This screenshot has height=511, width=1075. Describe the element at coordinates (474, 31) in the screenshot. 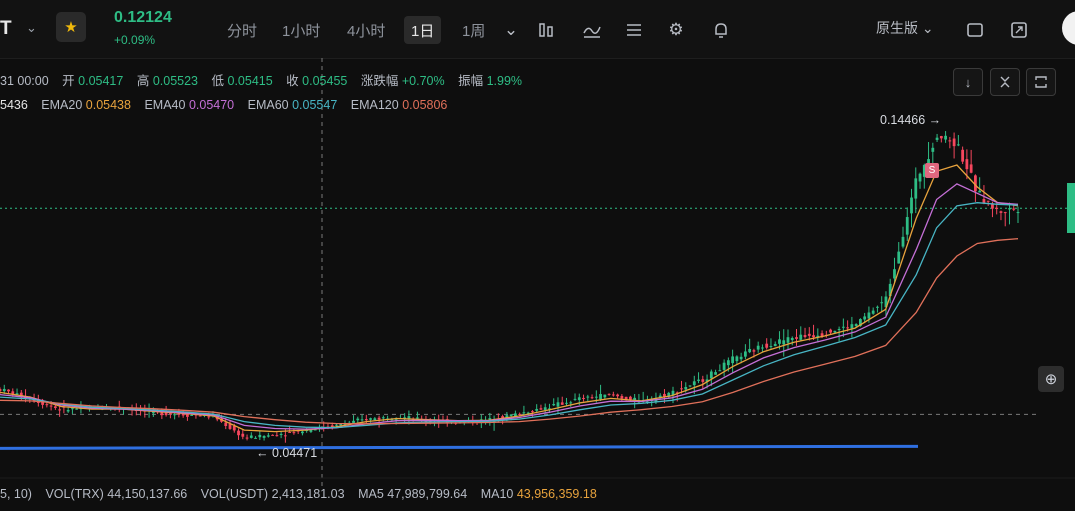

I see `tab-1w: 1周` at that location.